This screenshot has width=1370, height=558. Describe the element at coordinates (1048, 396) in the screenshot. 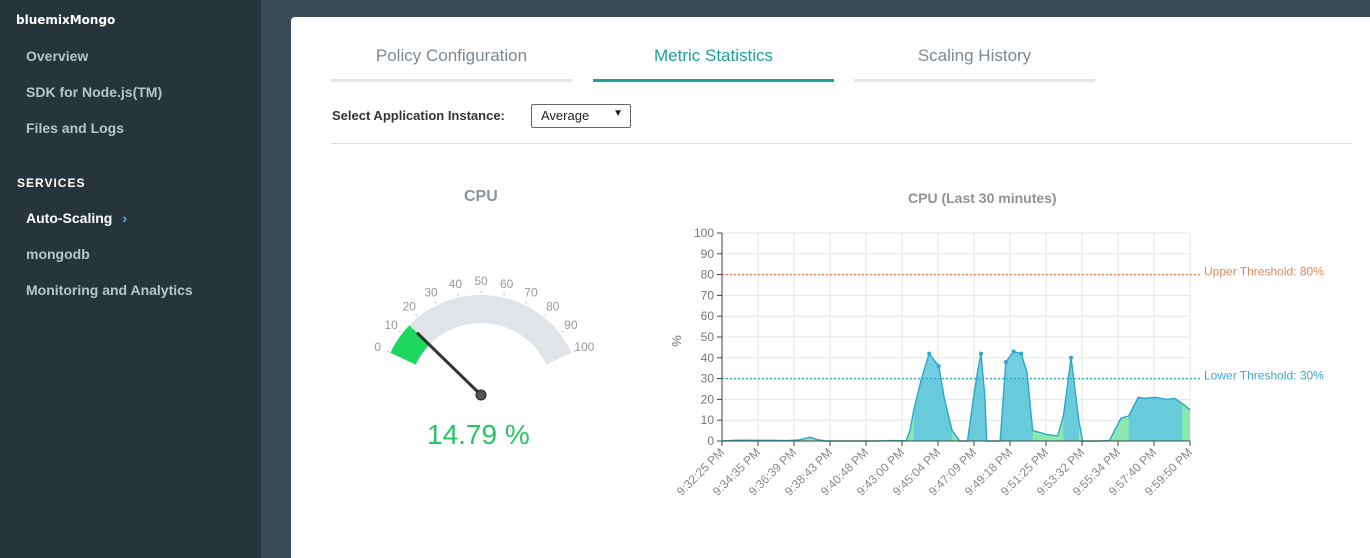

I see `series-spikes` at that location.